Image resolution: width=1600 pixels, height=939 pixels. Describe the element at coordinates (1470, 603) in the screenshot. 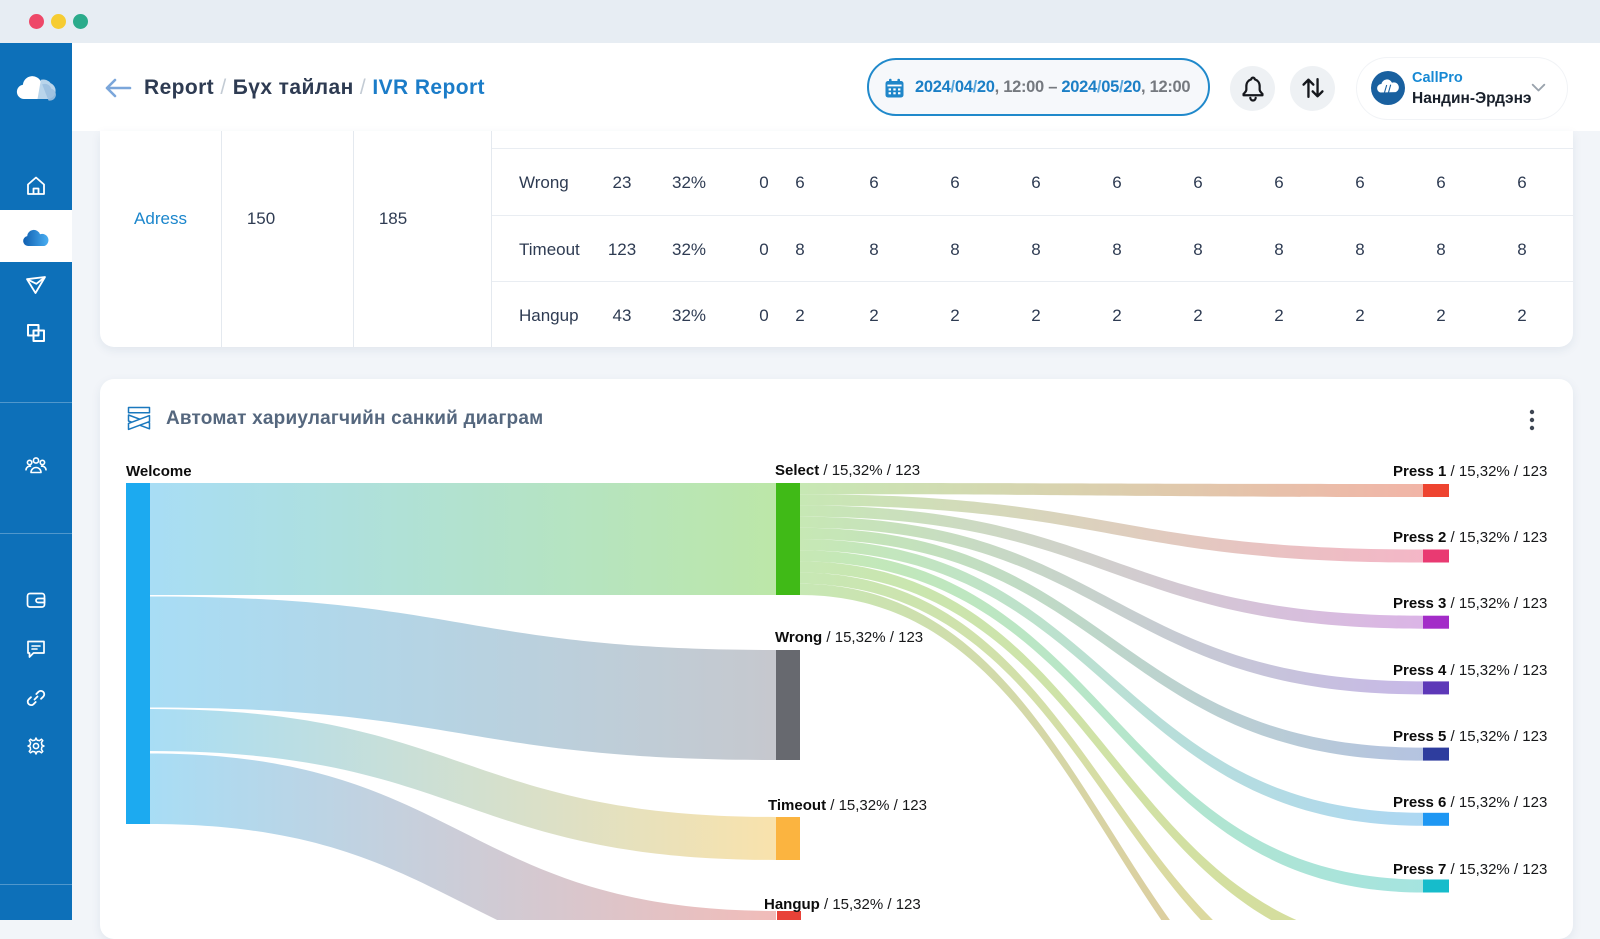

I see `svg-text: Press 3 / 15,32% / 123` at that location.